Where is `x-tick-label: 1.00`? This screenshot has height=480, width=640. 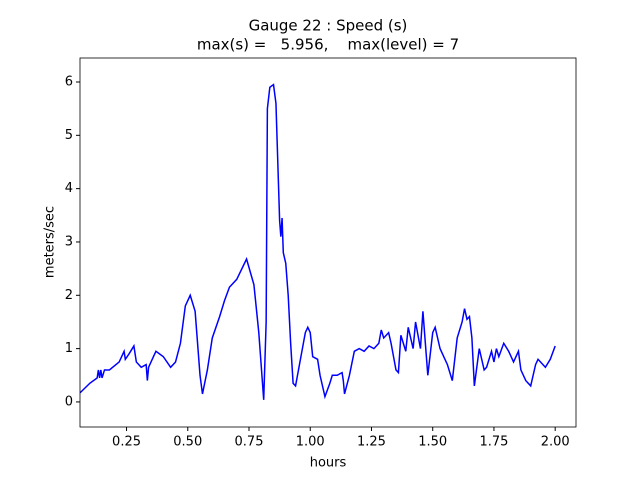 x-tick-label: 1.00 is located at coordinates (310, 442).